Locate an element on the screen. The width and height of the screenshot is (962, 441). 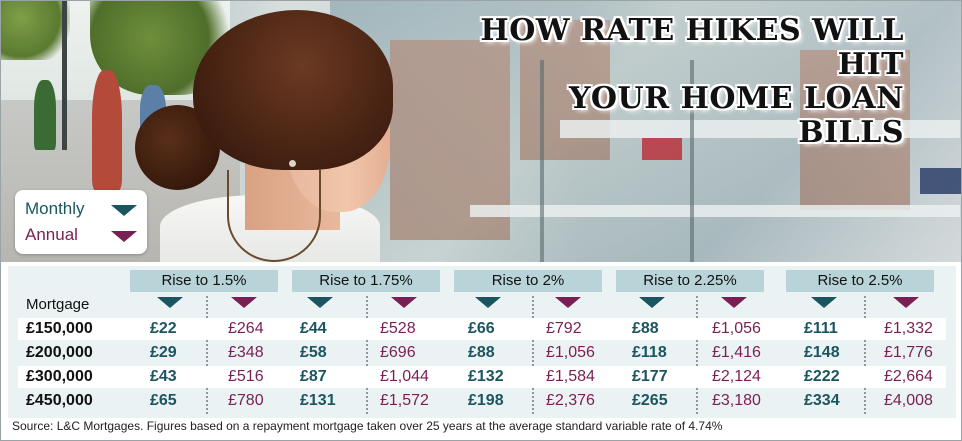
annual-cost-cell: £792 is located at coordinates (564, 328).